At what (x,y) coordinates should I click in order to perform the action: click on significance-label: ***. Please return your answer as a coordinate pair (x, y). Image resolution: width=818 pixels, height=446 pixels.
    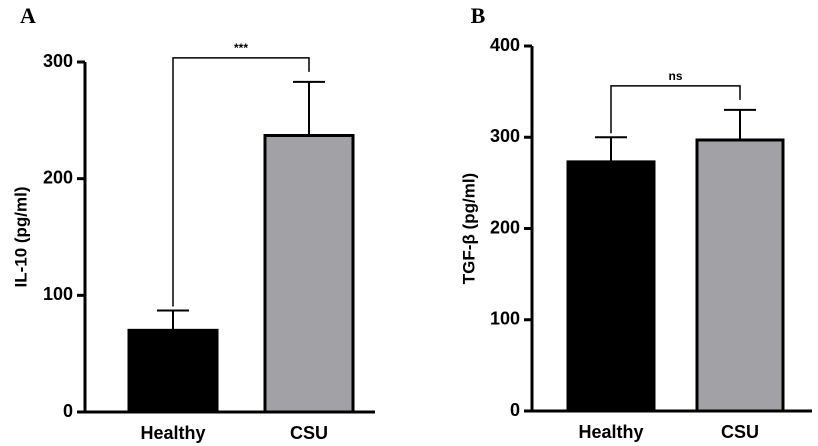
    Looking at the image, I should click on (241, 48).